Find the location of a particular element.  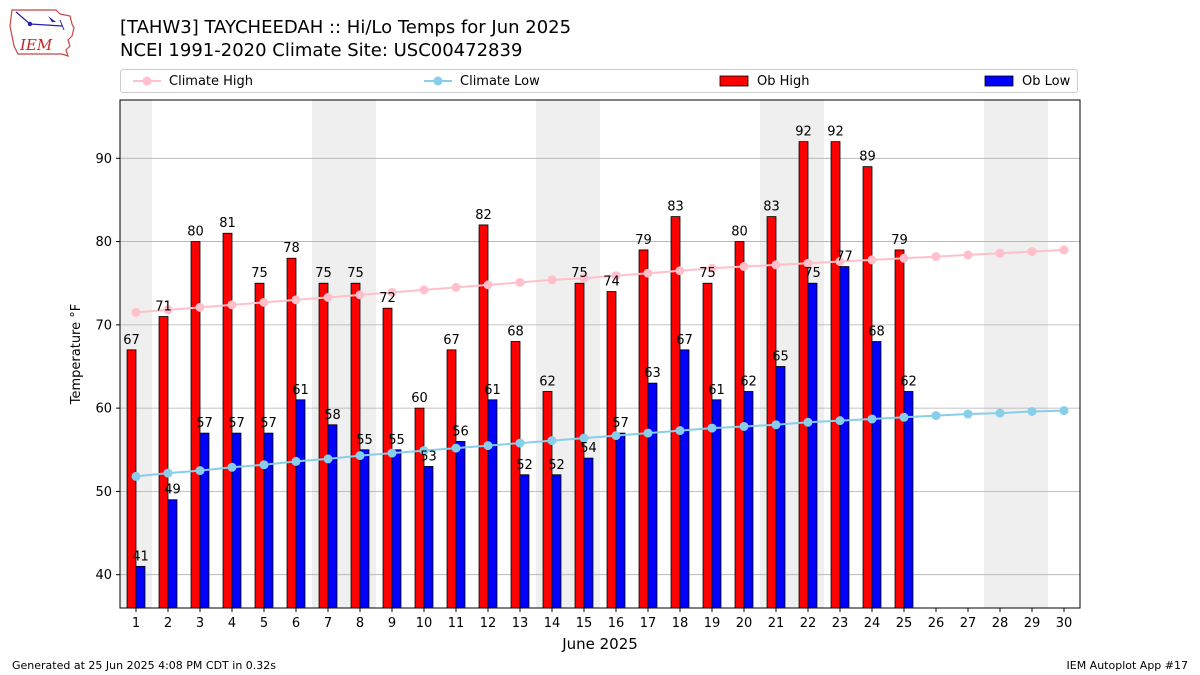

label-ob-high: 78 is located at coordinates (291, 248).